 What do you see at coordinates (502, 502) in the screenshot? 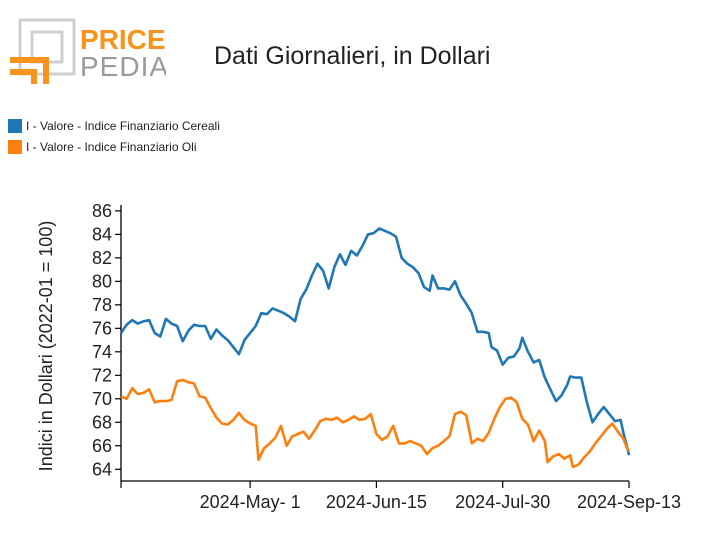
I see `x-tick-label: 2024-Jul-30` at bounding box center [502, 502].